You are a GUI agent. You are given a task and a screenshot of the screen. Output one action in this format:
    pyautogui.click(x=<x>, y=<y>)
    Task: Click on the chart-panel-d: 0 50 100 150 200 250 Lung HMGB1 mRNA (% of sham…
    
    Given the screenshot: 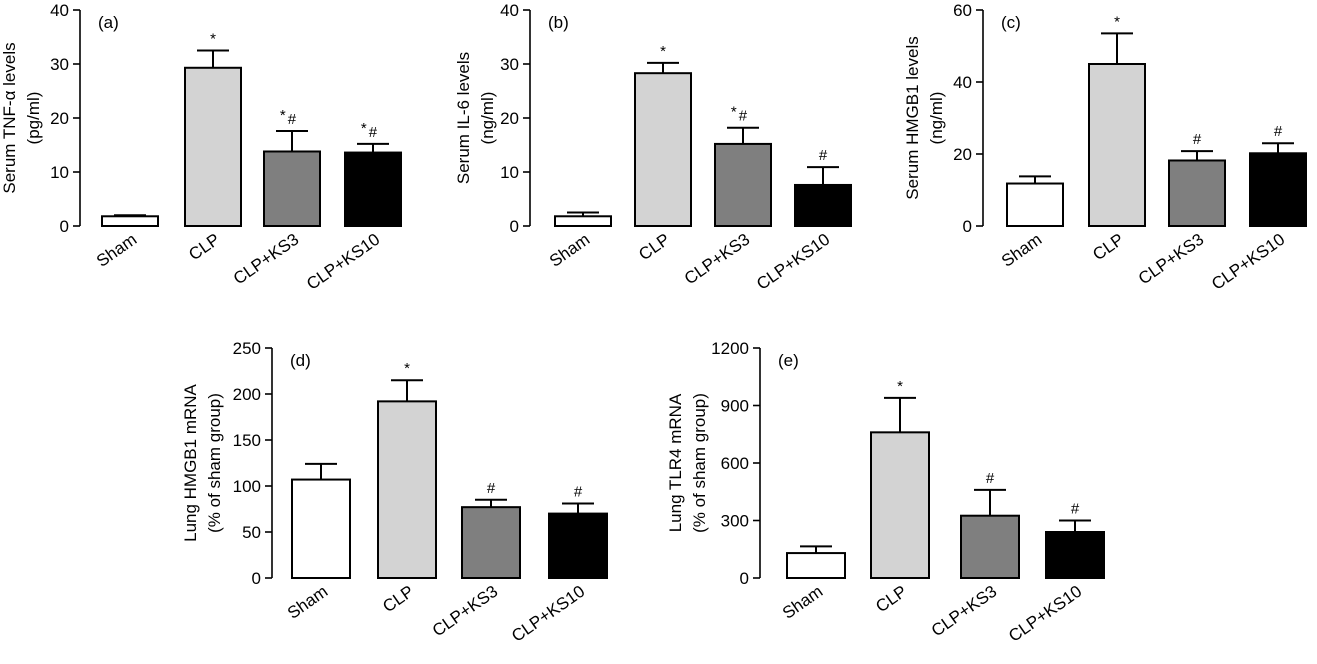 What is the action you would take?
    pyautogui.click(x=394, y=492)
    